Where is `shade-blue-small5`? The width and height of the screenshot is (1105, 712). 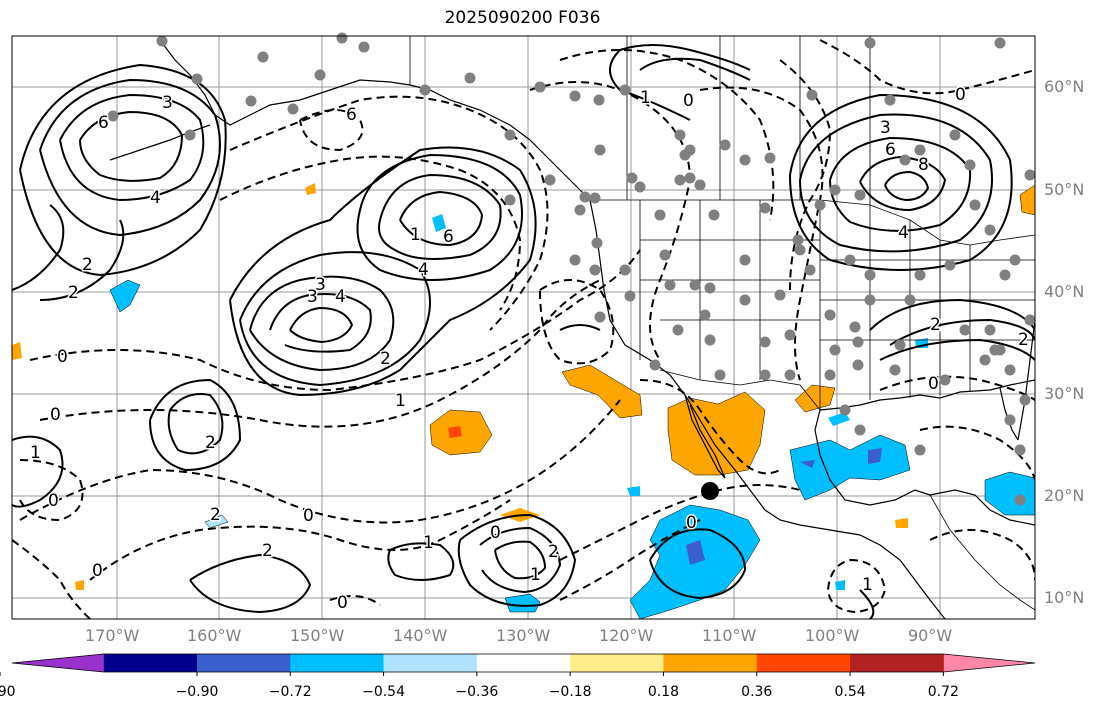 shade-blue-small5 is located at coordinates (840, 585).